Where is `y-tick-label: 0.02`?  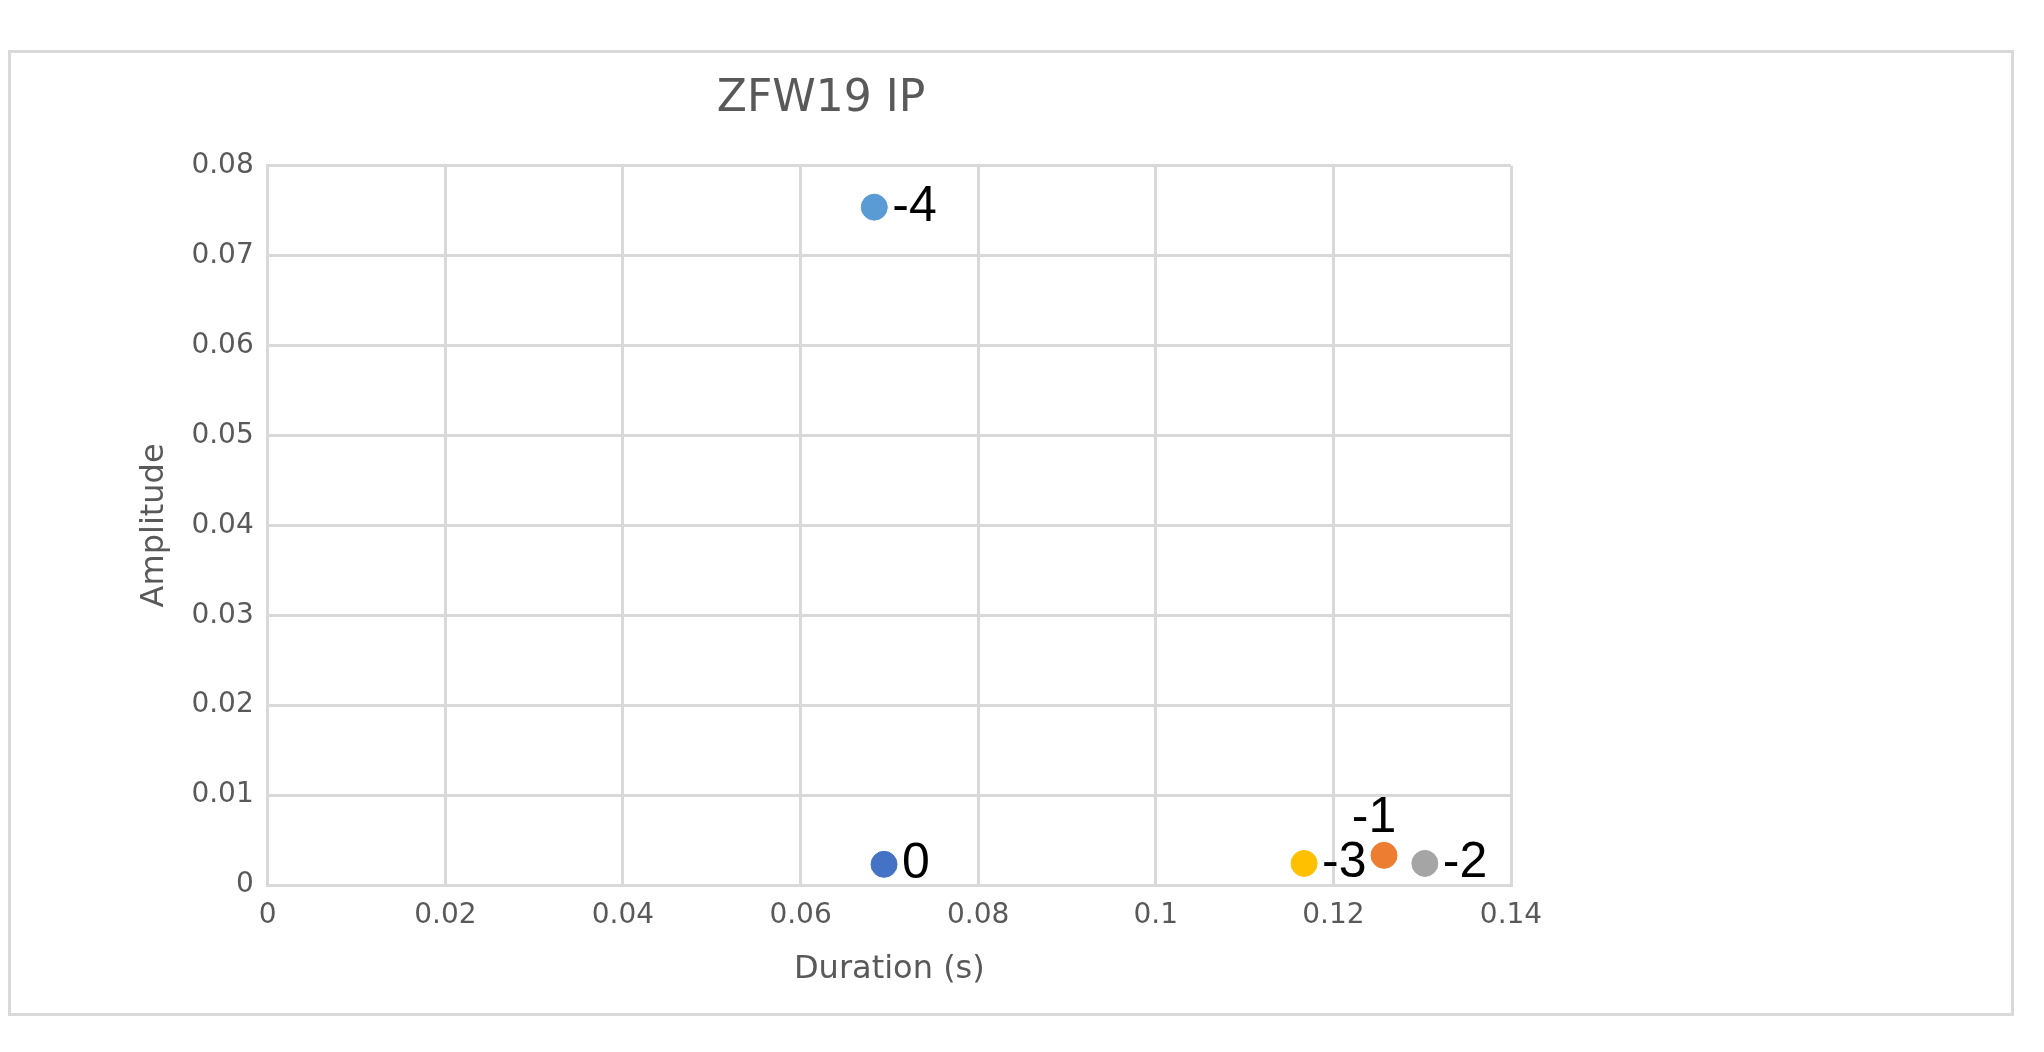 y-tick-label: 0.02 is located at coordinates (222, 703).